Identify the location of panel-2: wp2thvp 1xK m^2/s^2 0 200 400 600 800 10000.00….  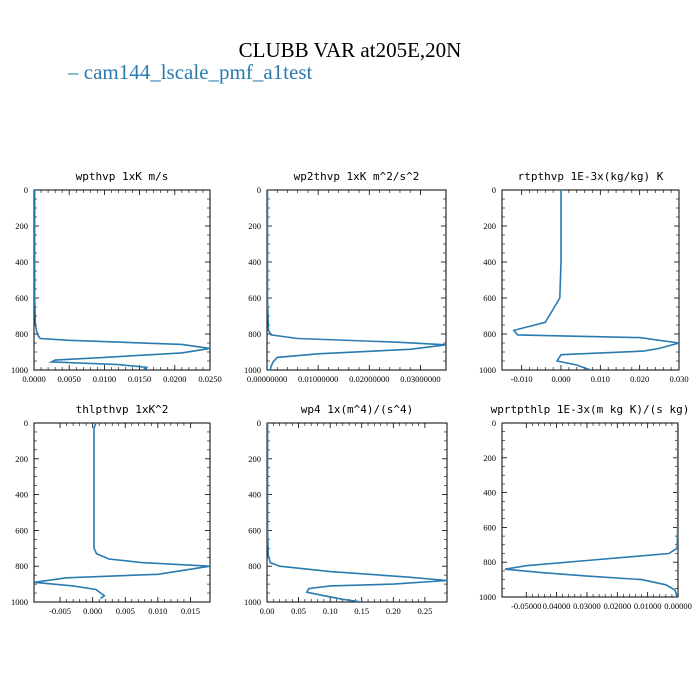
(345, 277).